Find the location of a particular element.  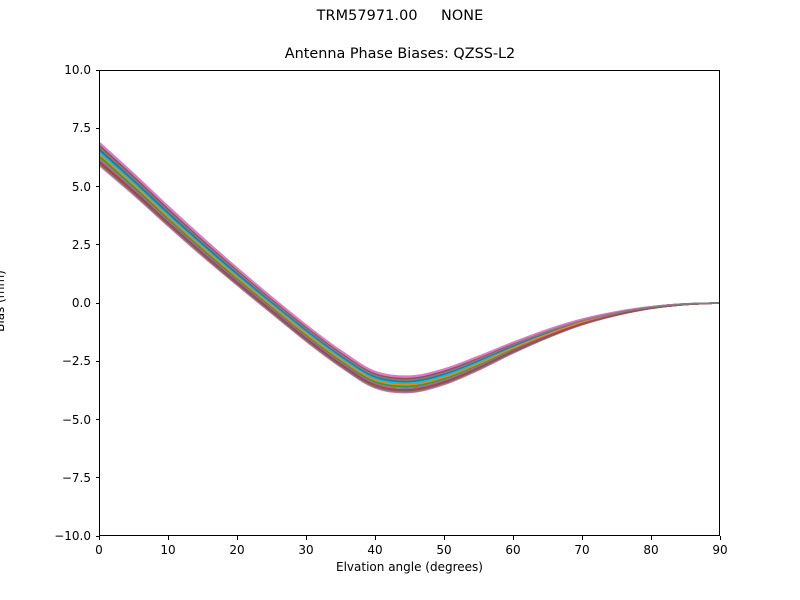

x-tick-label: 70 is located at coordinates (582, 550).